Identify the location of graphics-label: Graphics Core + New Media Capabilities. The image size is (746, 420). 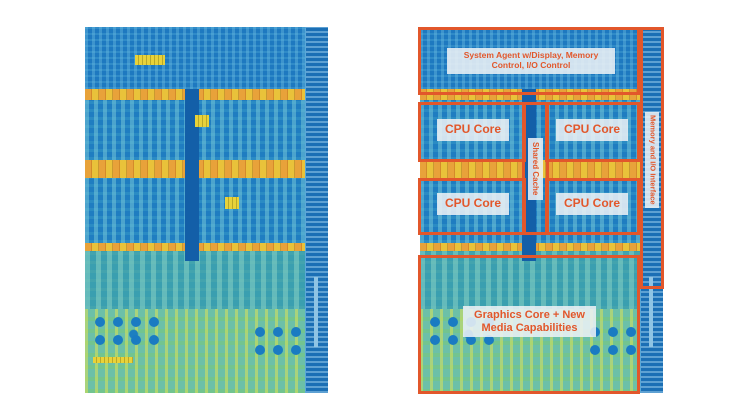
(529, 321).